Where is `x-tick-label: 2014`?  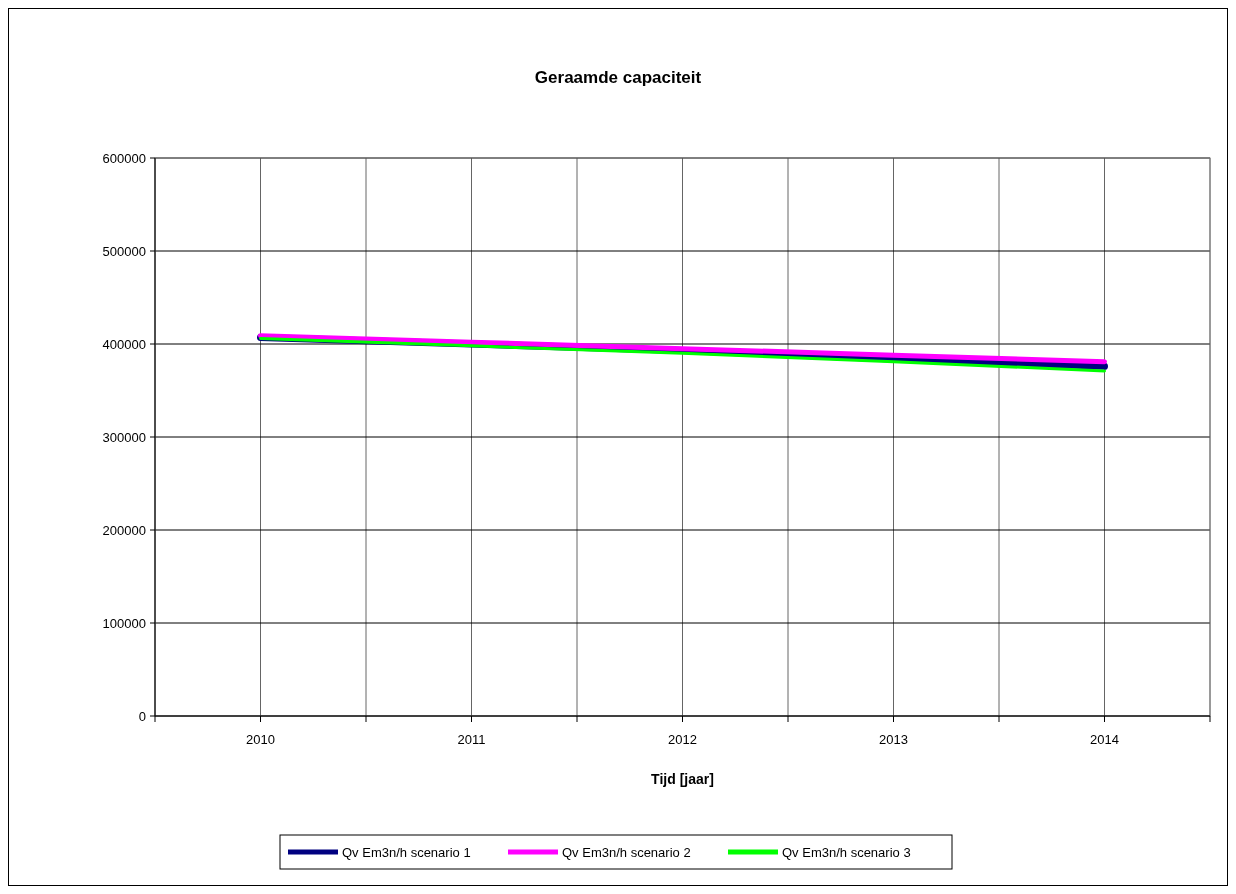 x-tick-label: 2014 is located at coordinates (1104, 739).